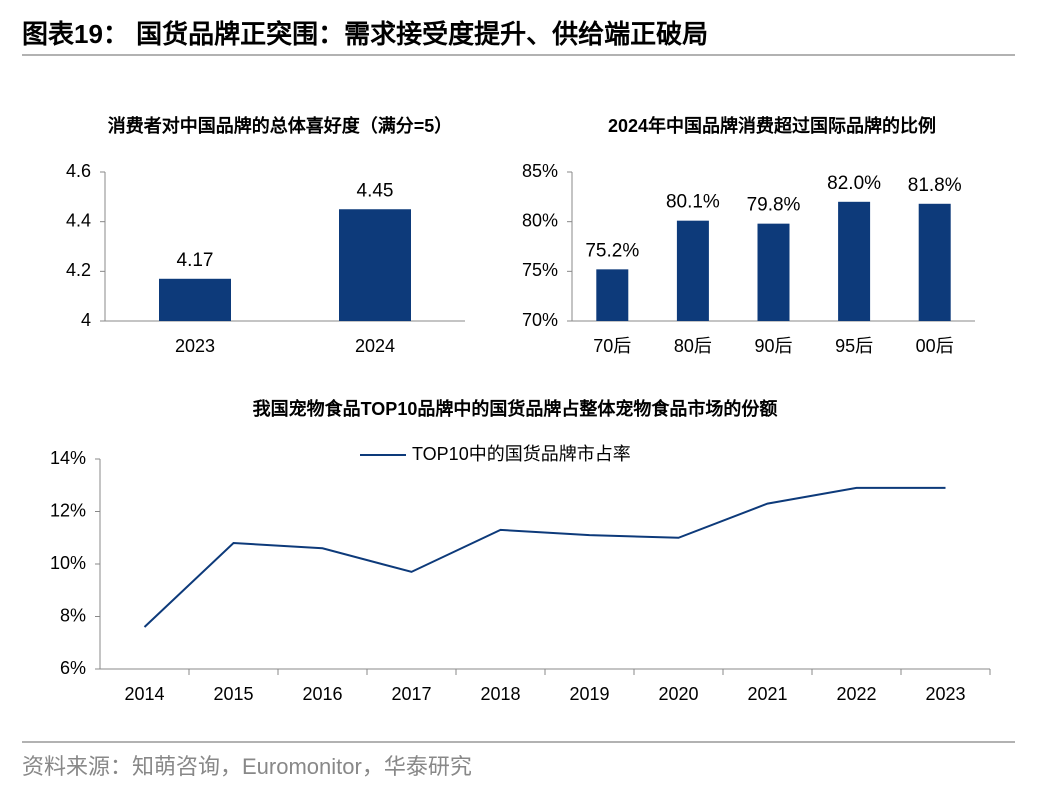  Describe the element at coordinates (73, 668) in the screenshot. I see `y-tick-label: 6%` at that location.